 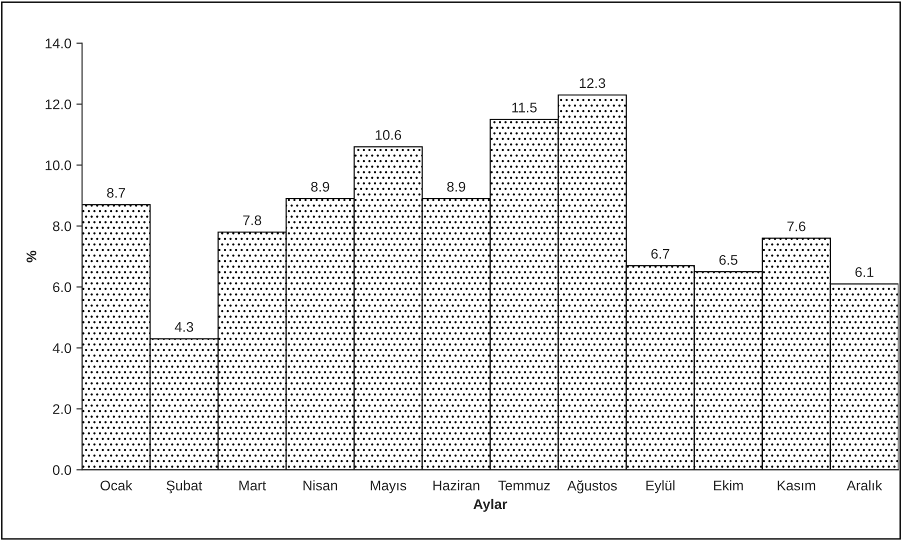 I want to click on x-tick-label: Şubat, so click(x=184, y=487).